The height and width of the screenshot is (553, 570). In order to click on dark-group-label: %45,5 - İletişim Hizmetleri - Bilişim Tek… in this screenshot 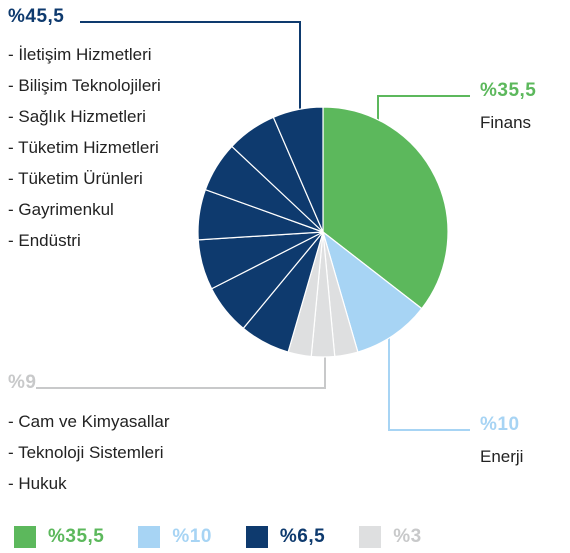, I will do `click(84, 131)`.